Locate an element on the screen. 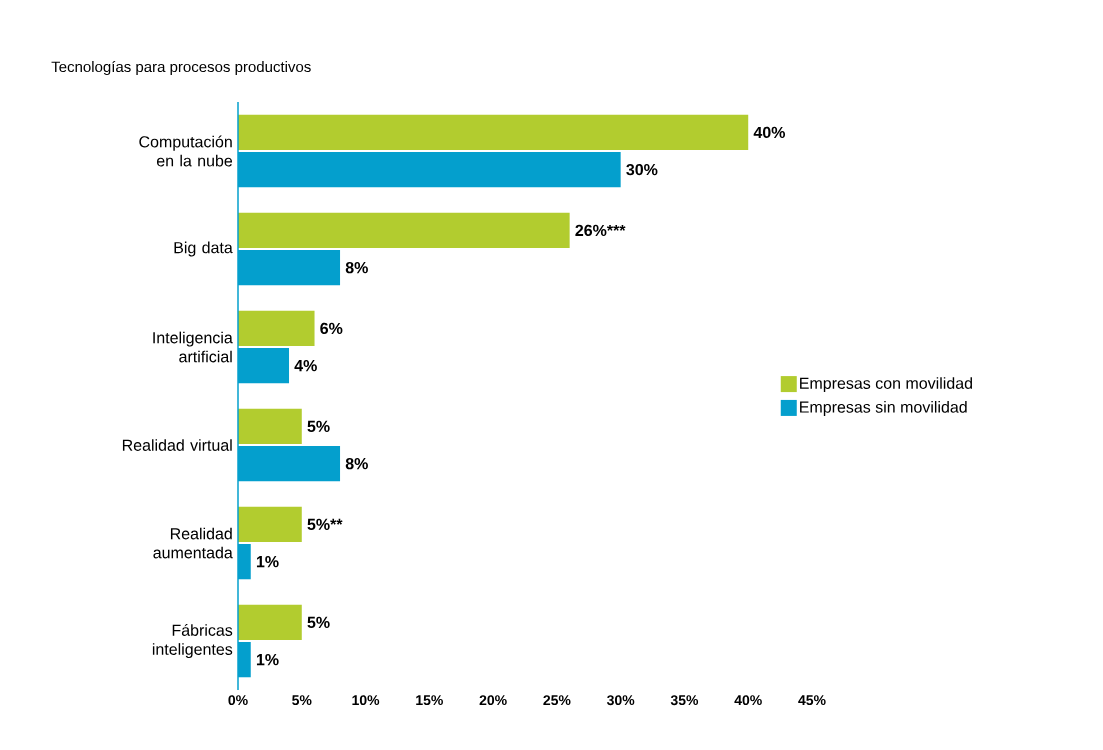 Image resolution: width=1103 pixels, height=750 pixels. data-label: 40% is located at coordinates (769, 132).